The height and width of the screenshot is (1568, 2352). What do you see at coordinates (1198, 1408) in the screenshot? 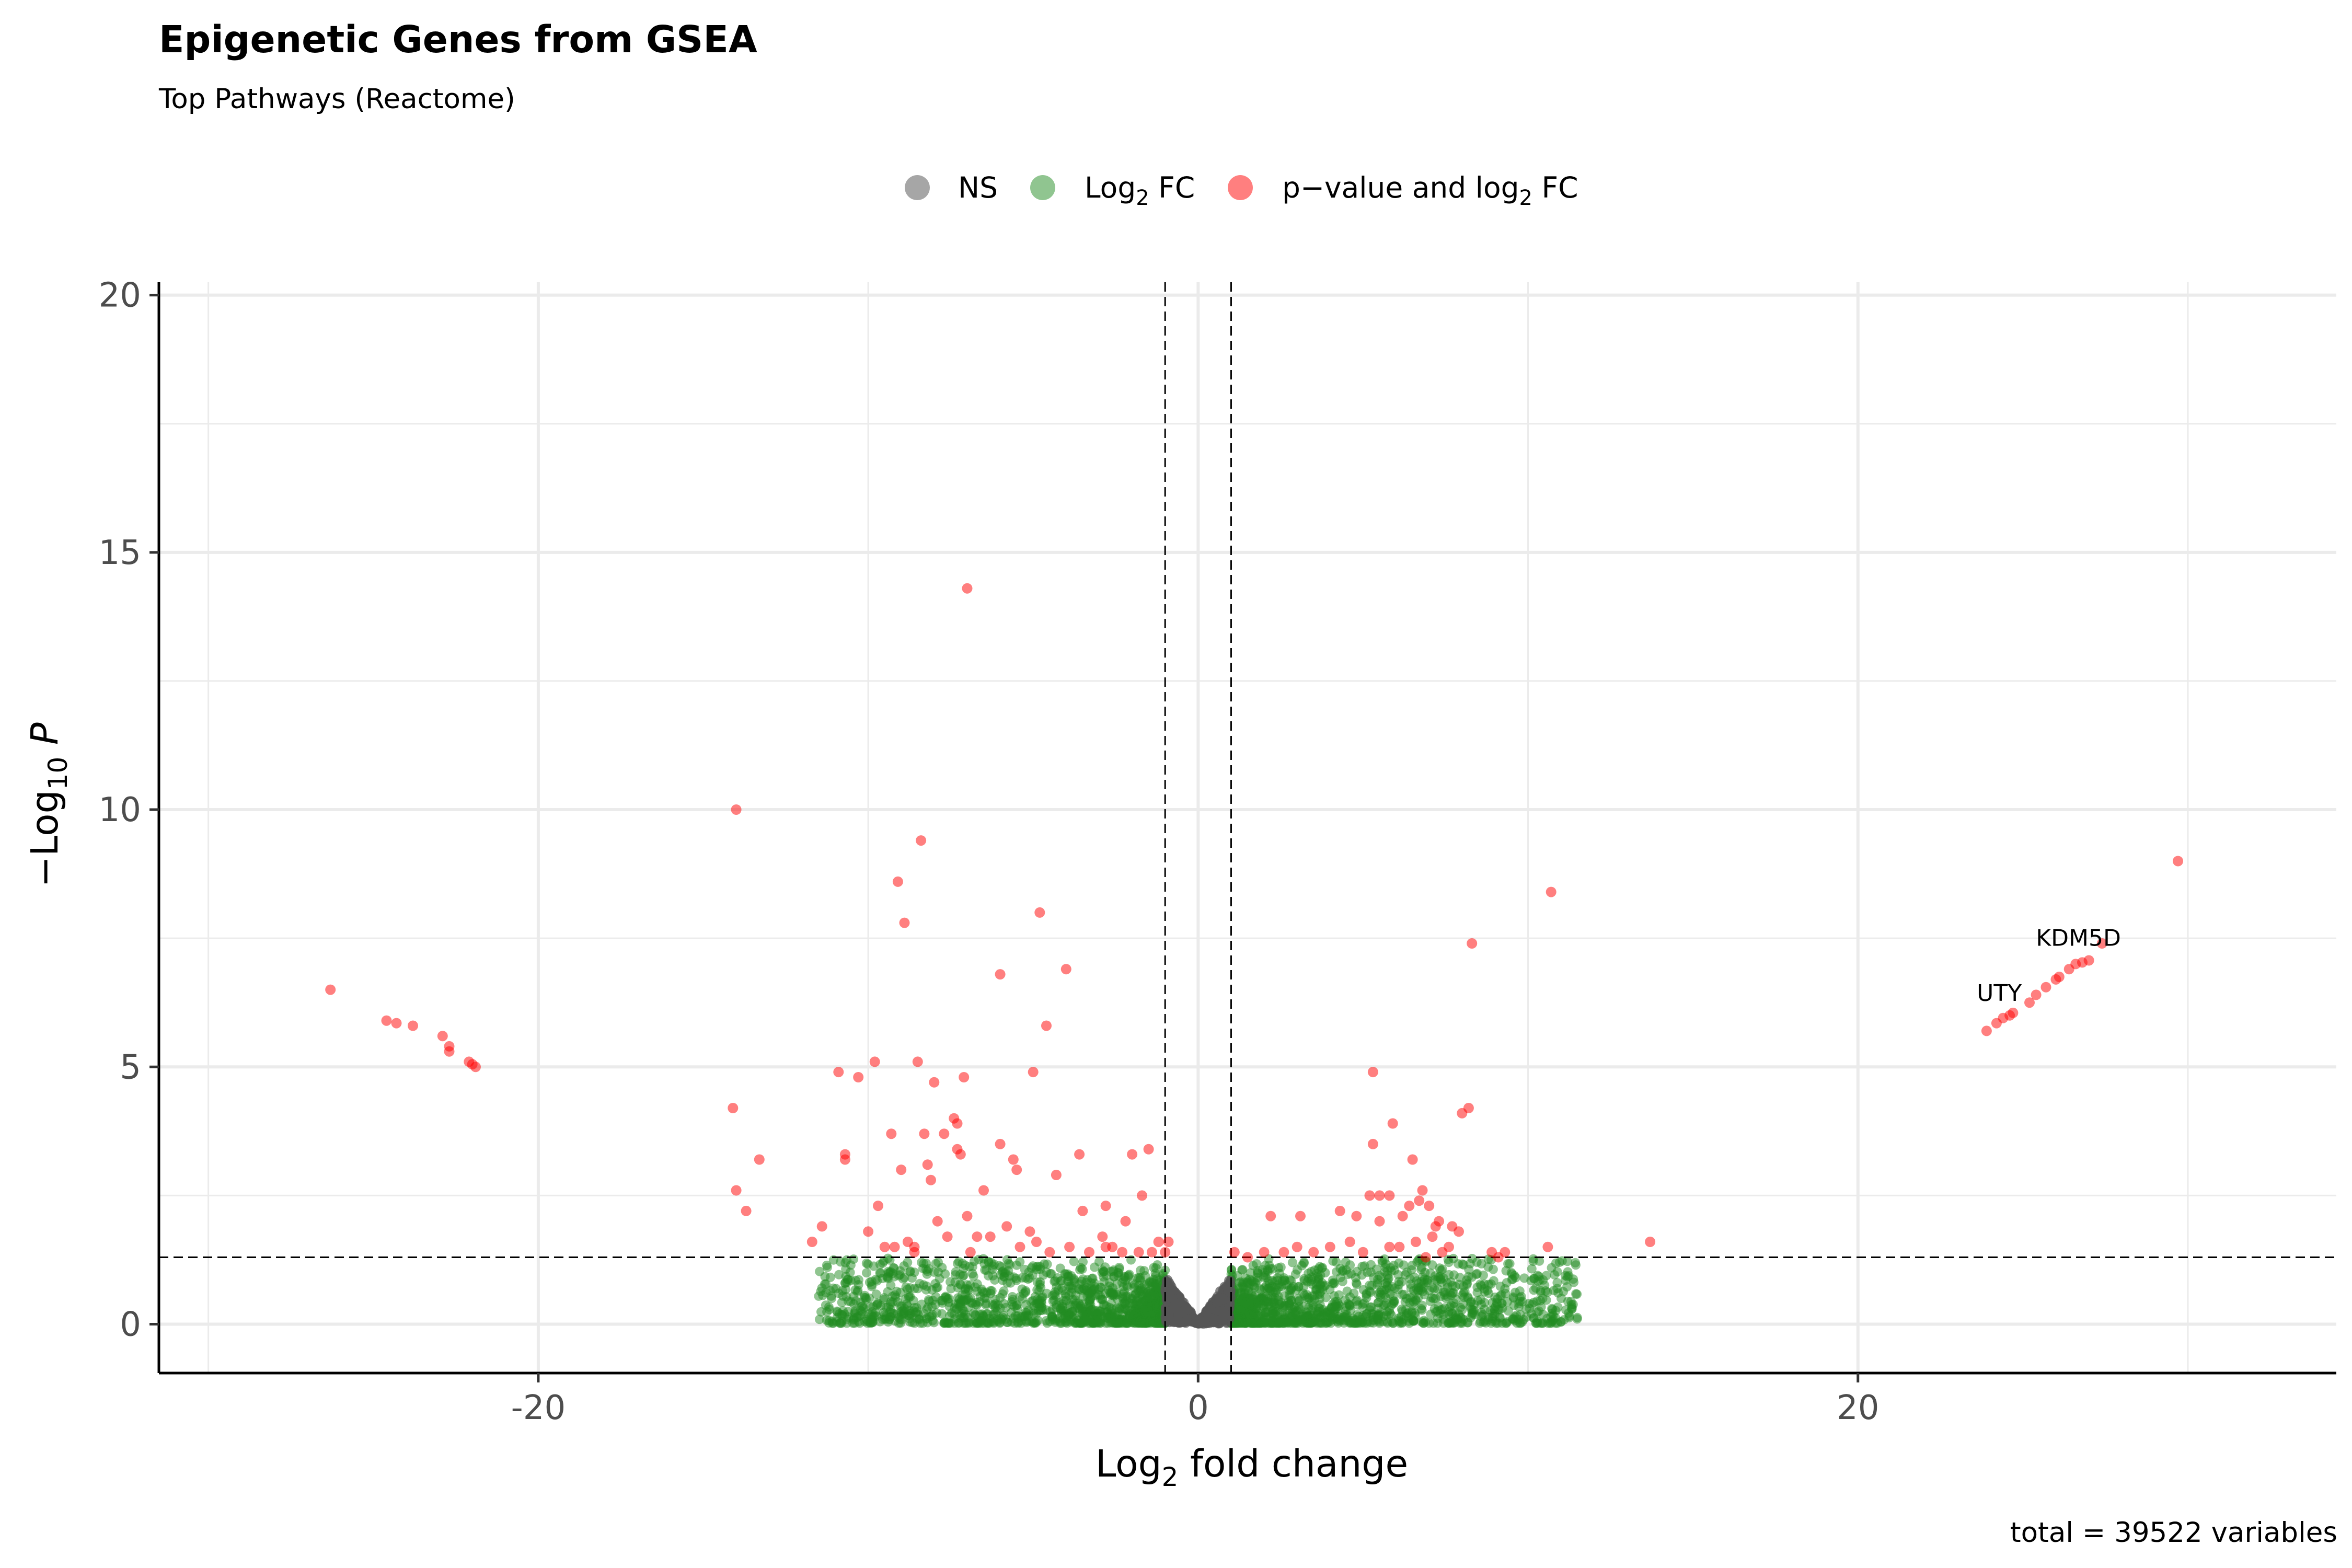
I see `x-tick-label: 0` at bounding box center [1198, 1408].